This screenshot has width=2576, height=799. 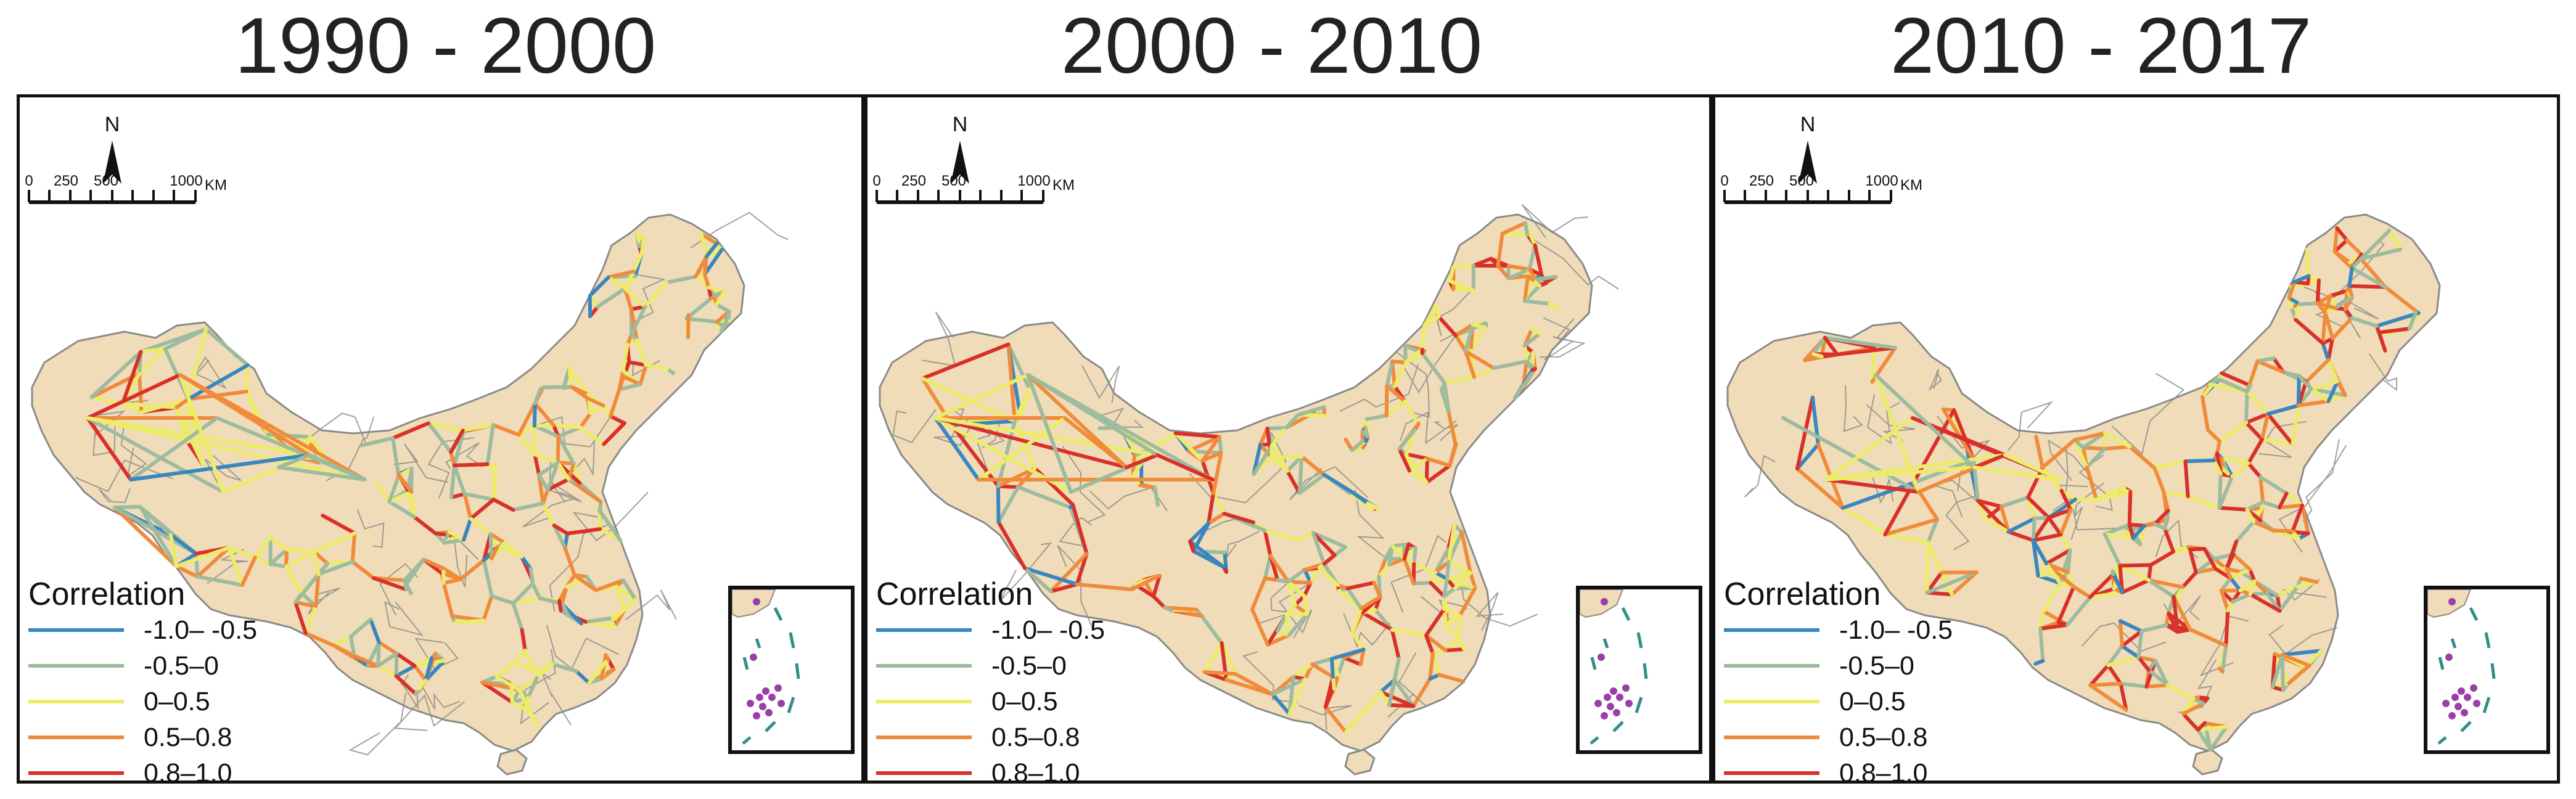 I want to click on scale-tick-label: 500, so click(x=1802, y=181).